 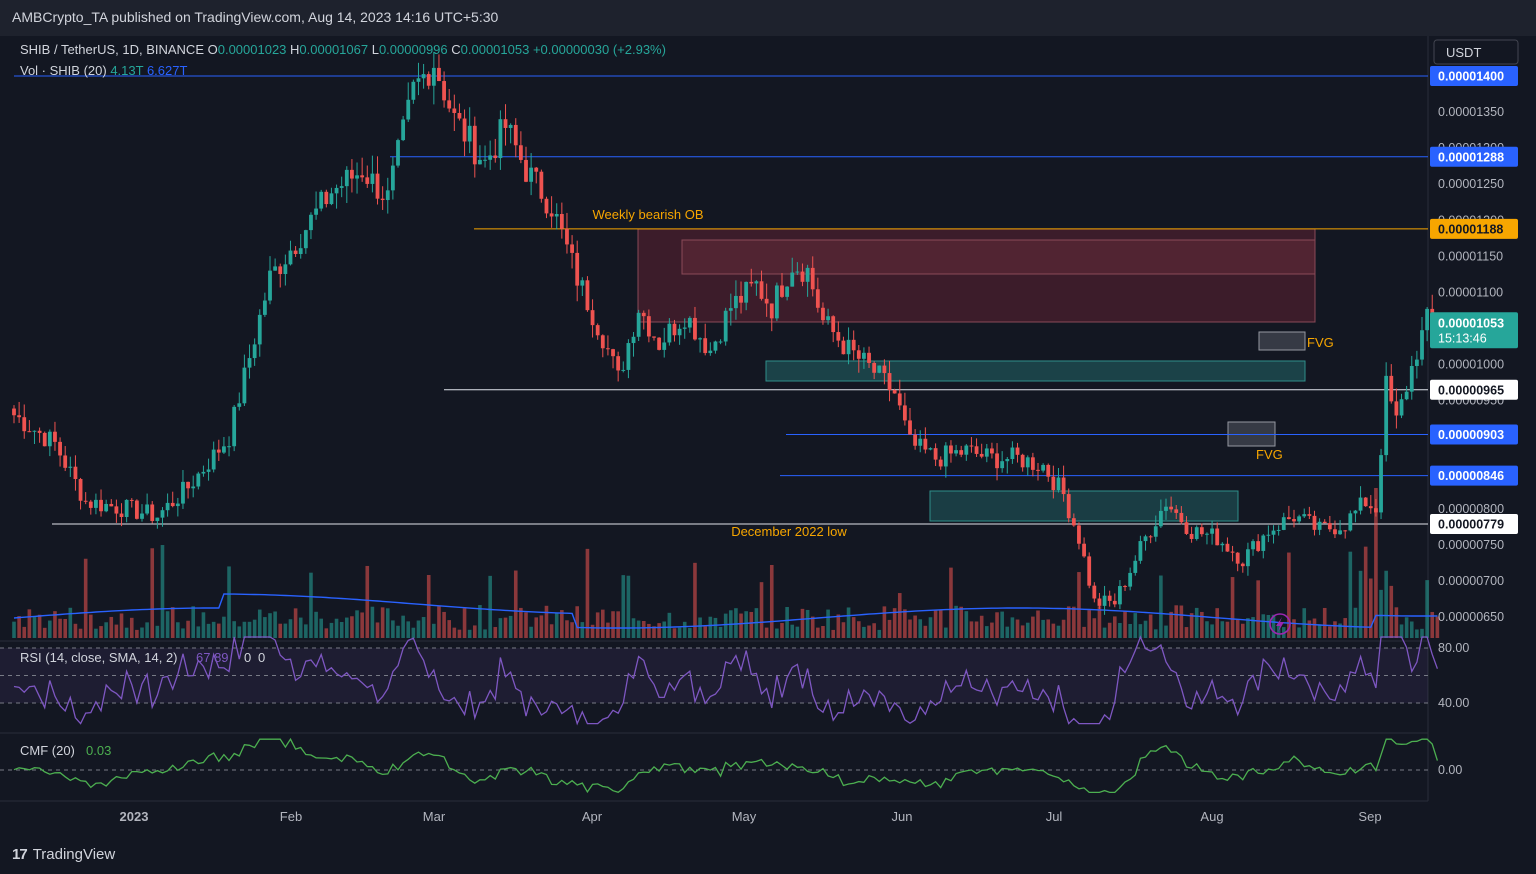 What do you see at coordinates (726, 680) in the screenshot?
I see `rsi-line` at bounding box center [726, 680].